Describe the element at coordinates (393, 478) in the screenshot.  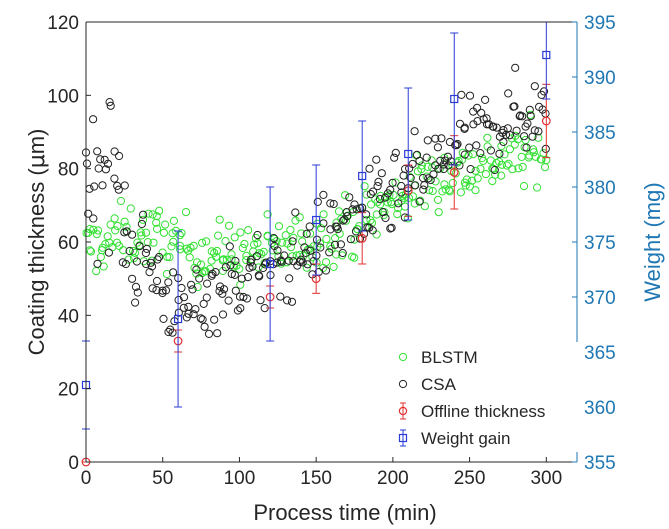
I see `x-tick-label: 200` at that location.